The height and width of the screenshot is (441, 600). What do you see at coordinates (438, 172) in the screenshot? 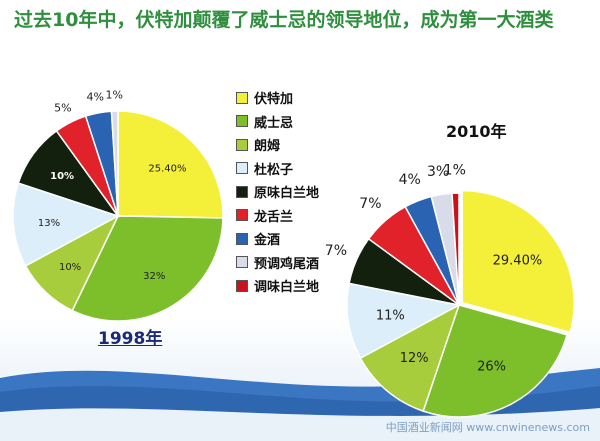
I see `pie-label-1-7: 3%` at bounding box center [438, 172].